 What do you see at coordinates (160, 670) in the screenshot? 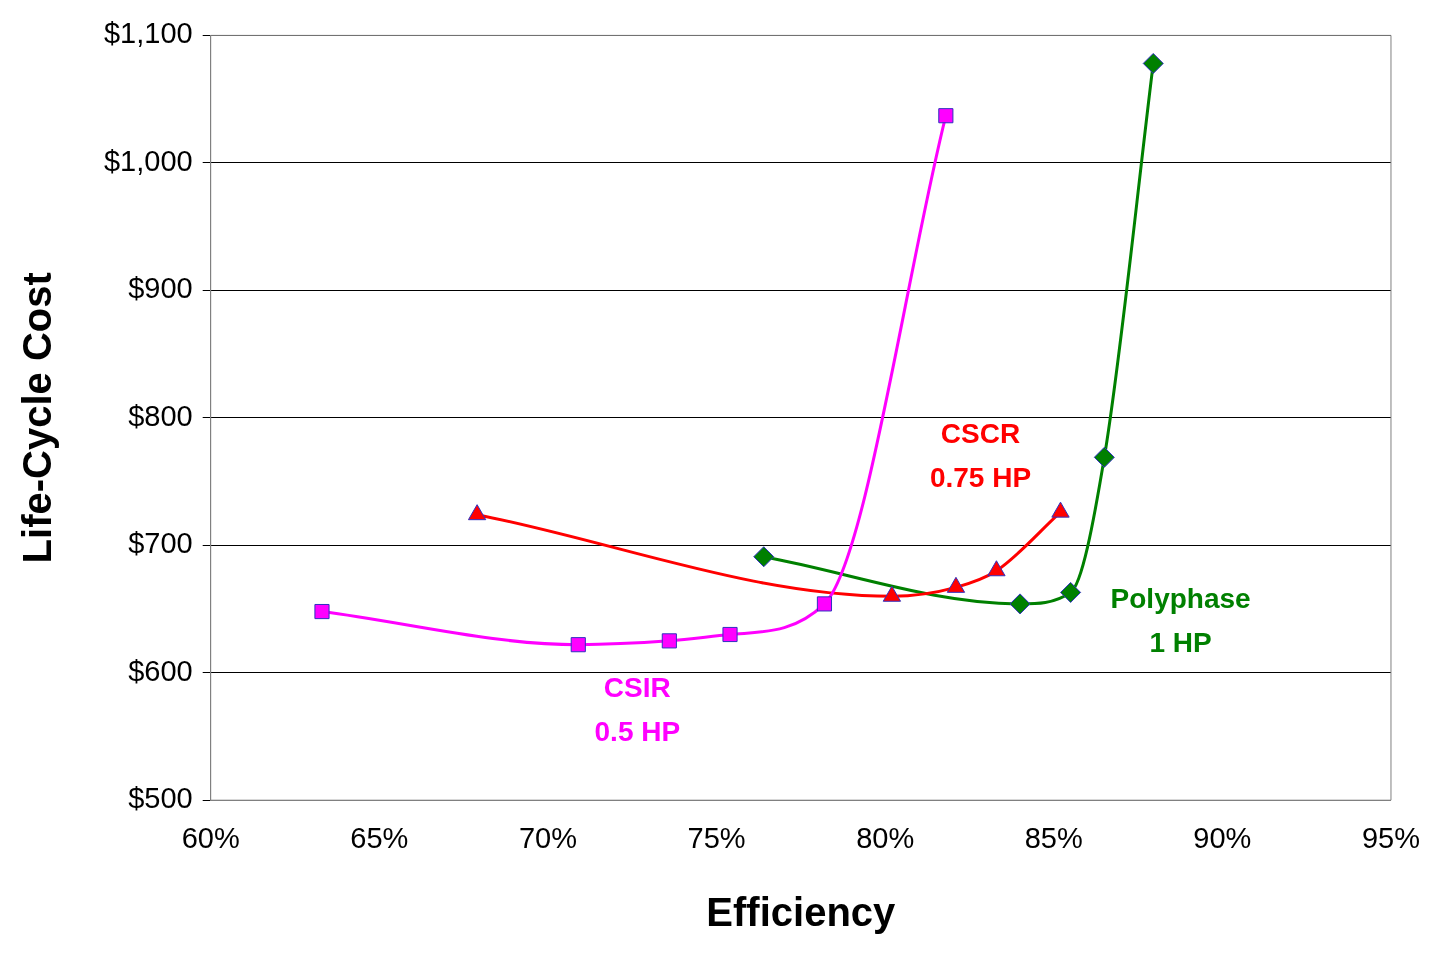
I see `y-tick-label: $600` at bounding box center [160, 670].